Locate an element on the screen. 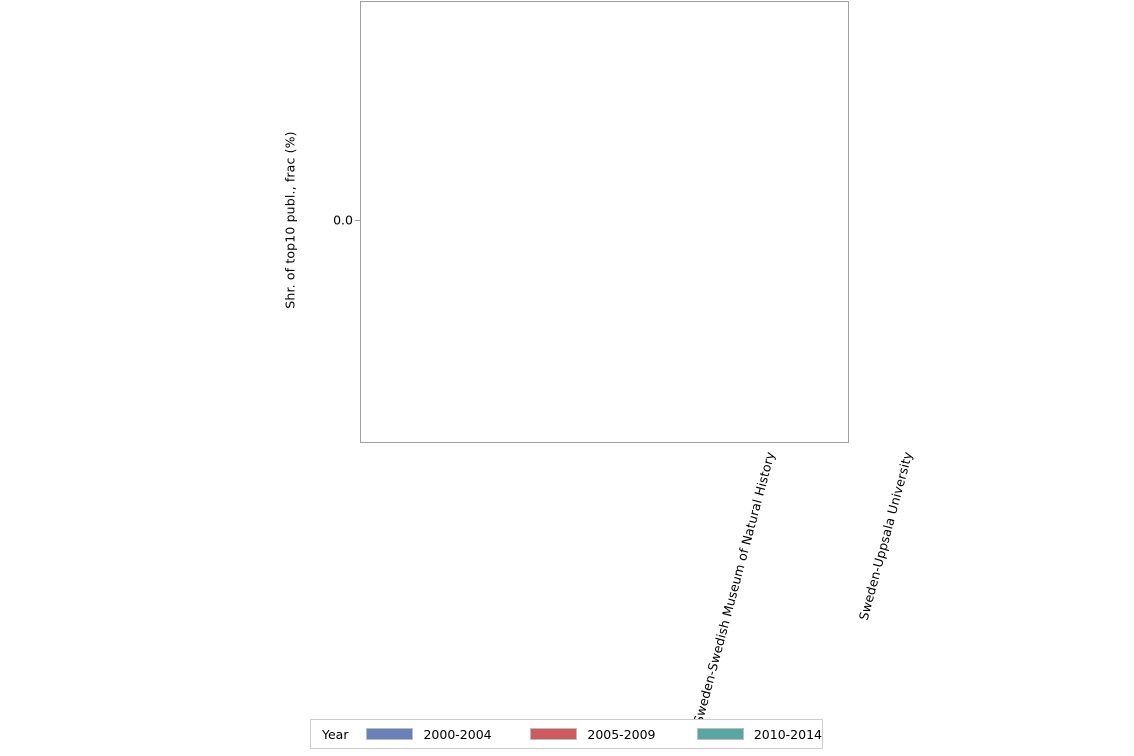 The width and height of the screenshot is (1134, 756). legend-box: Year 2000-2004 2005-2009 2010-2014 is located at coordinates (566, 734).